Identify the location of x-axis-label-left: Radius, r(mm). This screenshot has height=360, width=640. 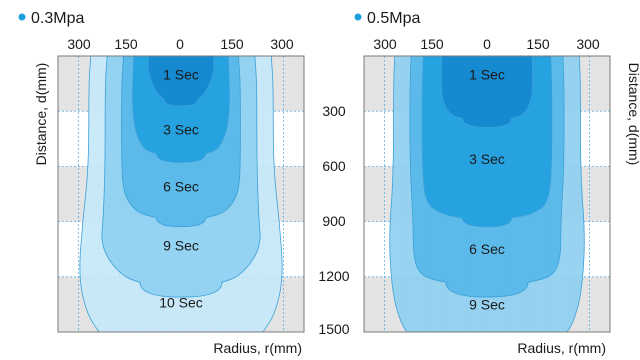
(257, 348).